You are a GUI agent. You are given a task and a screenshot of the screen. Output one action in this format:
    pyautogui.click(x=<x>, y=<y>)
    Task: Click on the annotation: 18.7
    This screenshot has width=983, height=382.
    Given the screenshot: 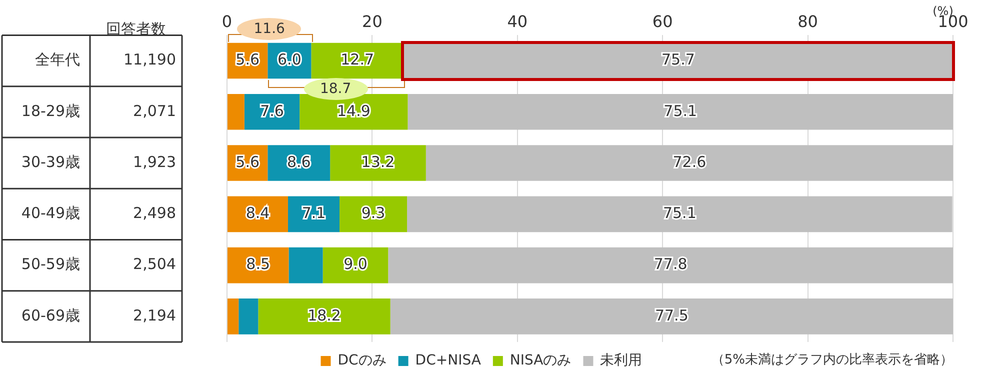 What is the action you would take?
    pyautogui.click(x=336, y=89)
    